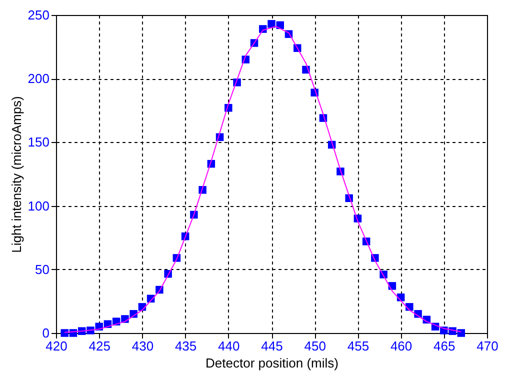  What do you see at coordinates (42, 269) in the screenshot?
I see `y-tick-label: 50` at bounding box center [42, 269].